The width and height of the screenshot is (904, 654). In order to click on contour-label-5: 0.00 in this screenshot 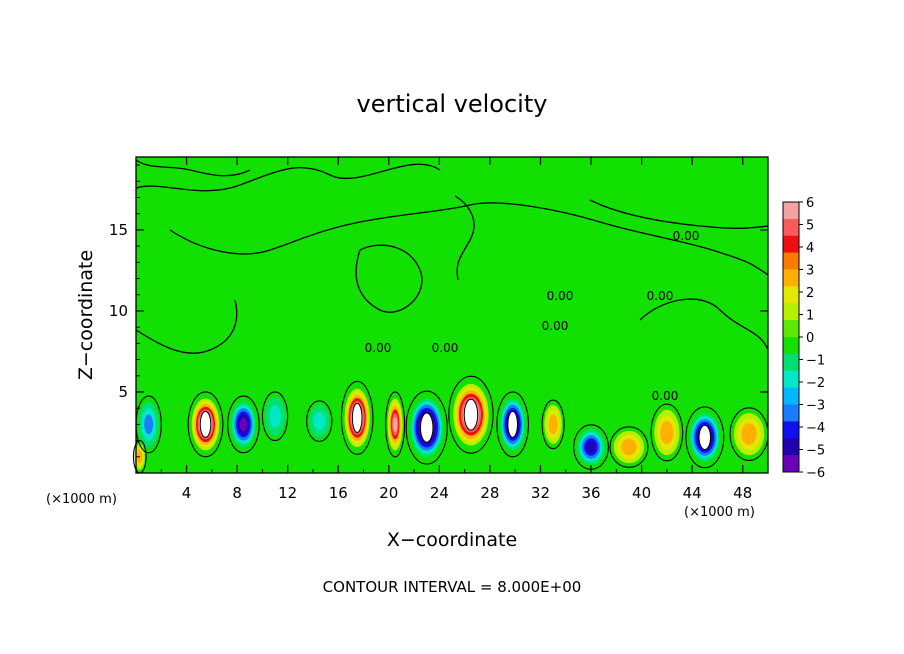, I will do `click(560, 296)`.